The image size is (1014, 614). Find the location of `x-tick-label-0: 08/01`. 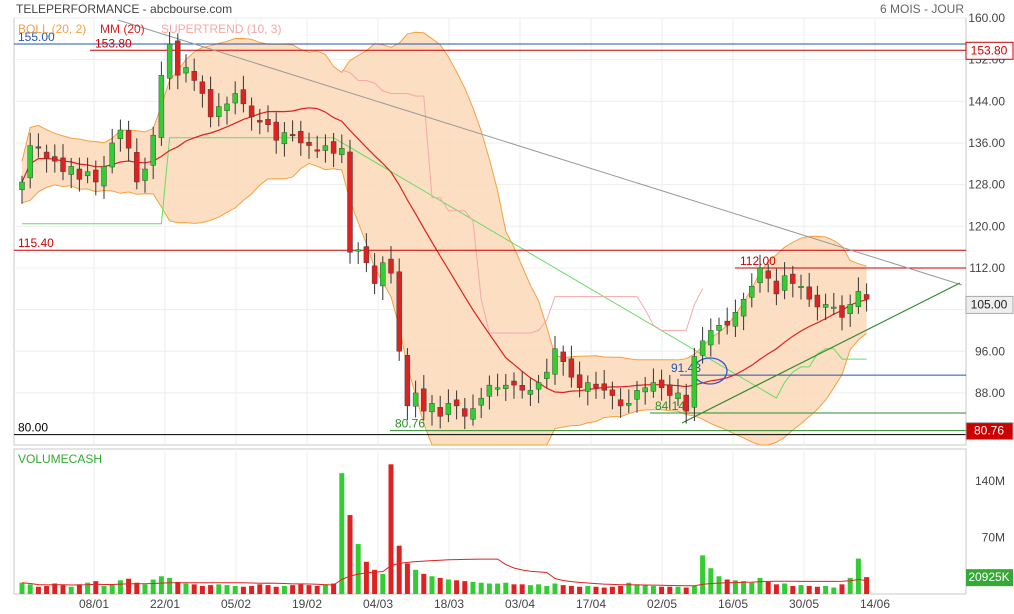

x-tick-label-0: 08/01 is located at coordinates (94, 604).